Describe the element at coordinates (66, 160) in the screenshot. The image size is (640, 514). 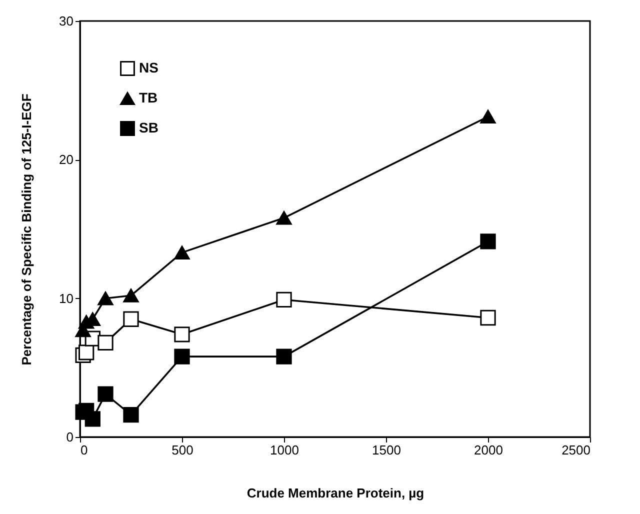
I see `y-tick-label: 20` at that location.